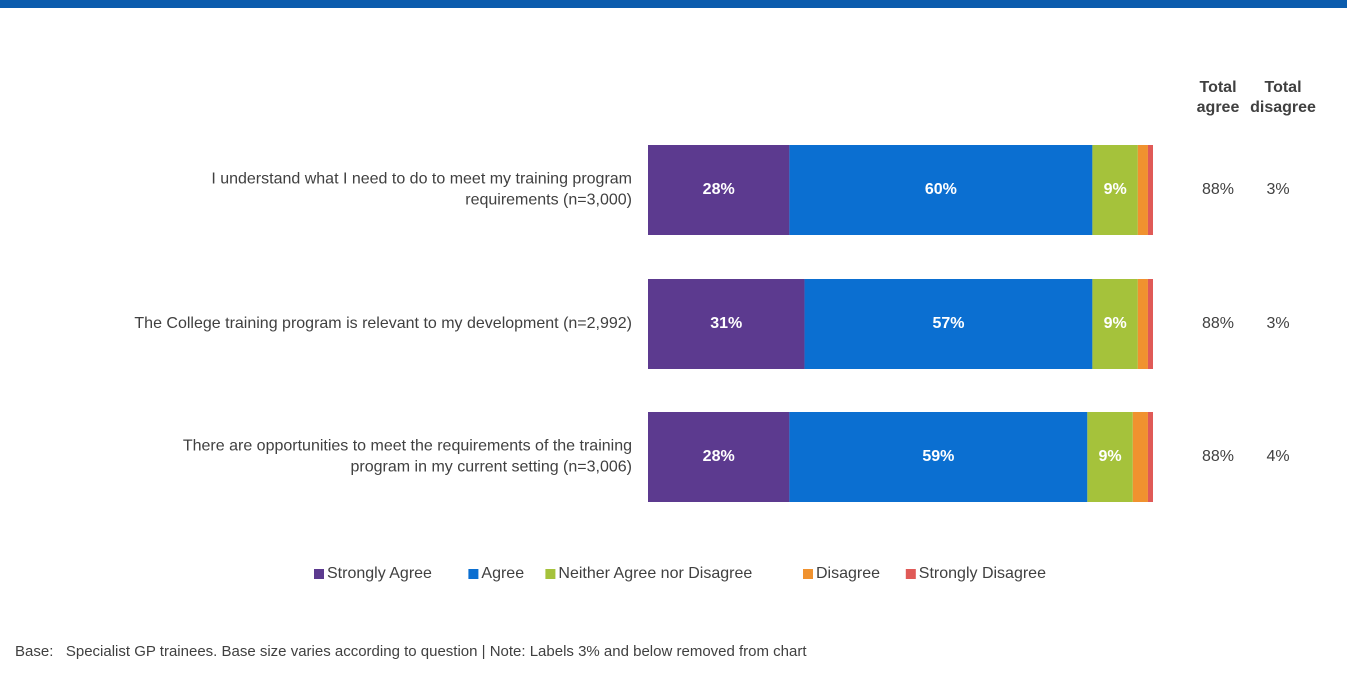 Image resolution: width=1347 pixels, height=679 pixels. I want to click on category-label: requirements (n=3,000), so click(548, 200).